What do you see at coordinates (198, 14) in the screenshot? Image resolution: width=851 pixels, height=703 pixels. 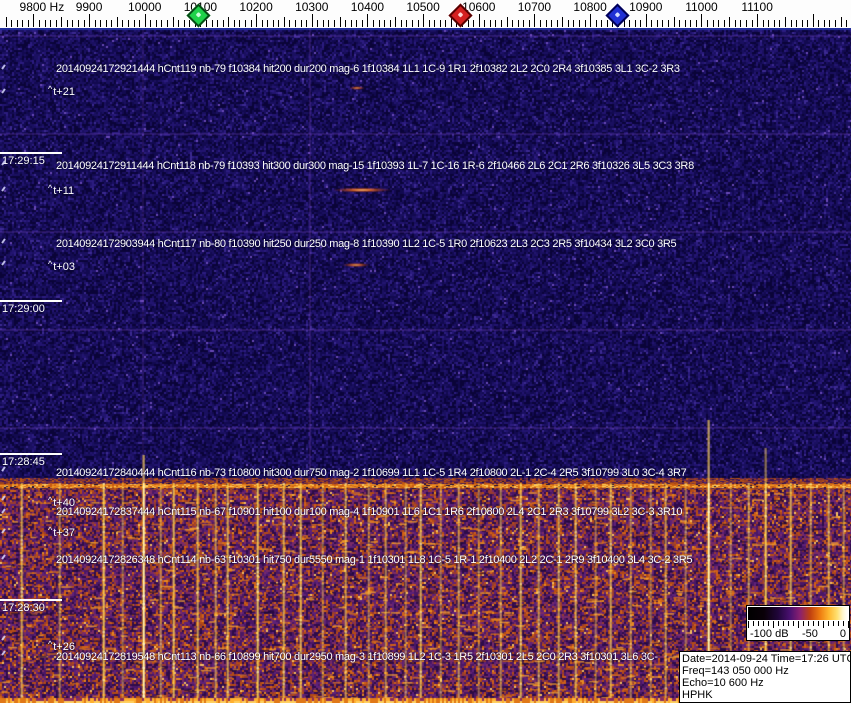 I see `green-diamond-marker-center` at bounding box center [198, 14].